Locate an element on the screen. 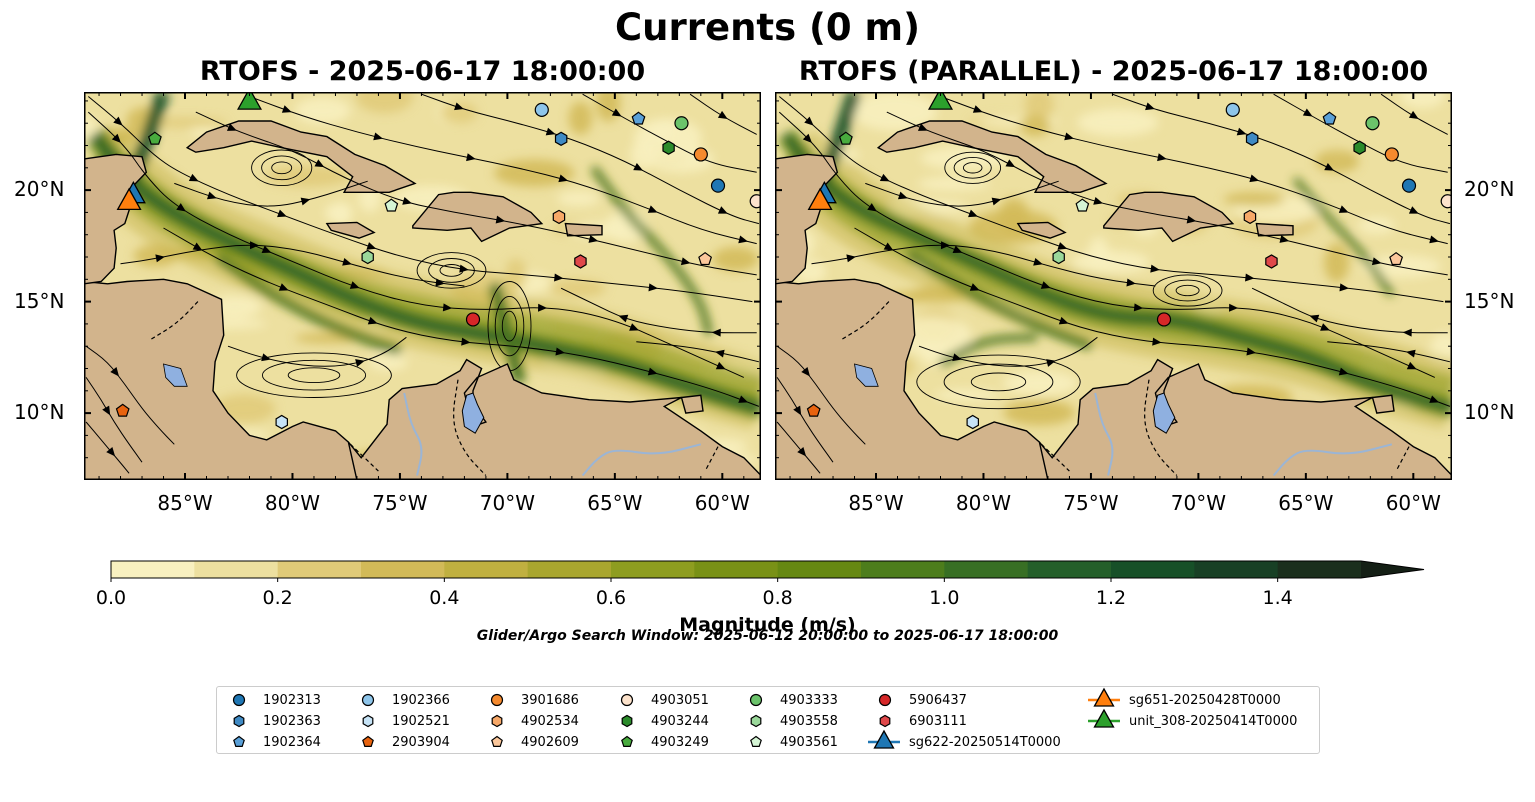 The image size is (1535, 802). legend-label: 6903111 is located at coordinates (938, 721).